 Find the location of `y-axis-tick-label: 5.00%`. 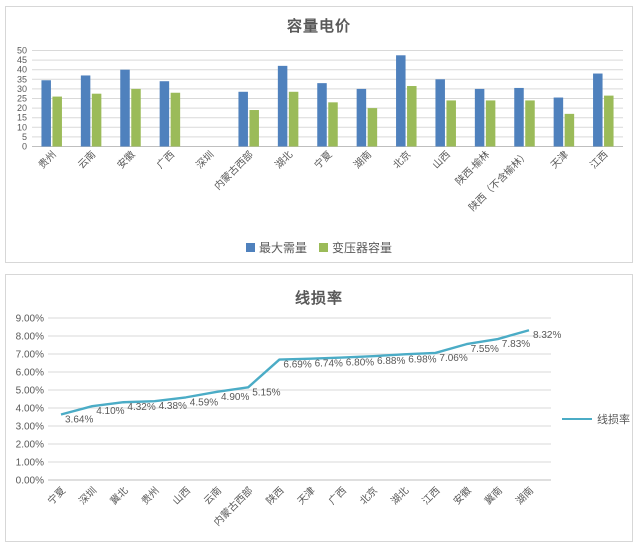

y-axis-tick-label: 5.00% is located at coordinates (30, 391).